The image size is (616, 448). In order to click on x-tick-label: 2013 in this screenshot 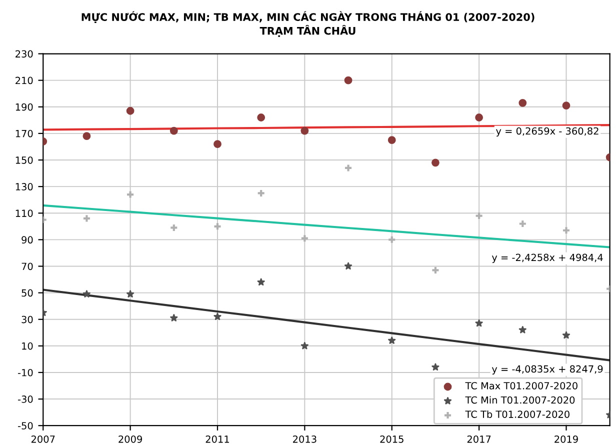, I will do `click(304, 439)`.